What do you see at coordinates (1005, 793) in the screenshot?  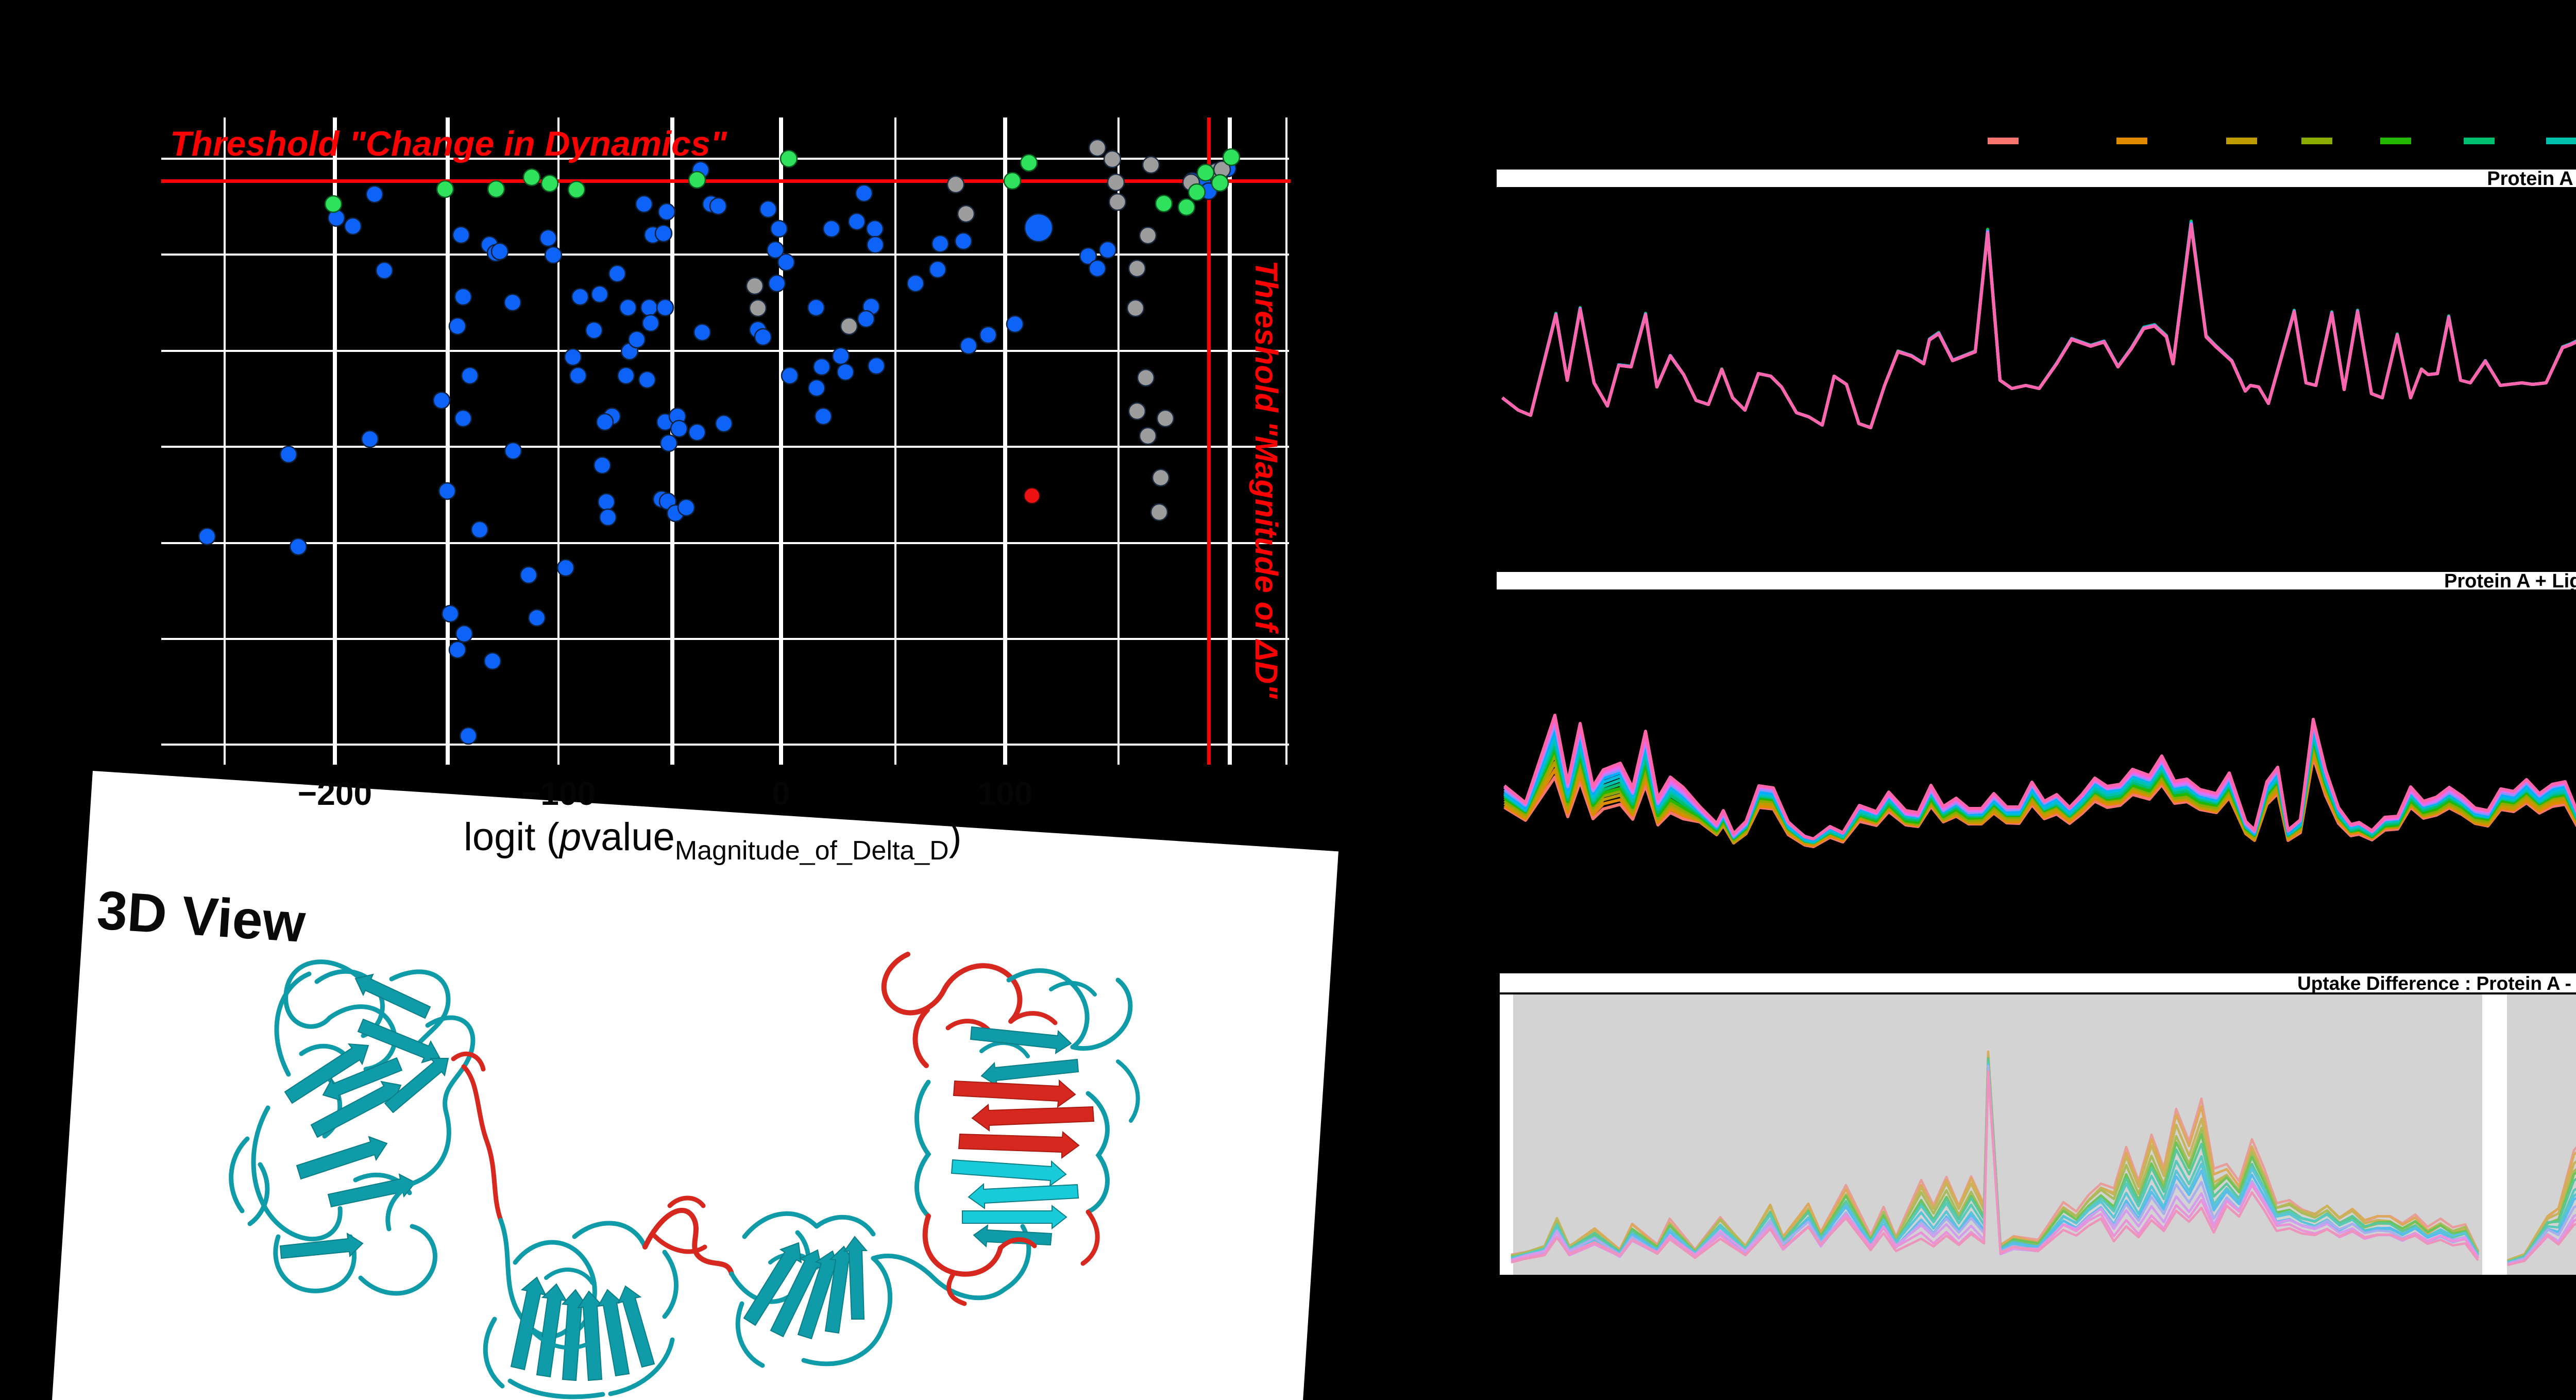 I see `svg-text: 100` at bounding box center [1005, 793].